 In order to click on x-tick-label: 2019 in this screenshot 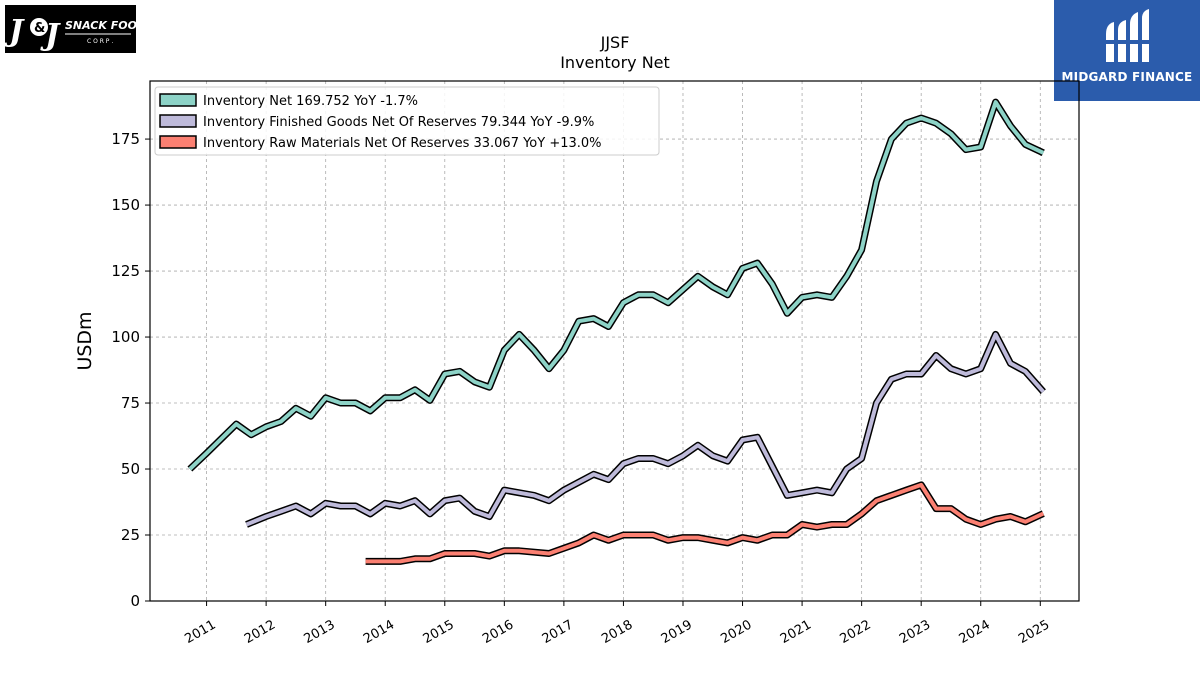, I will do `click(677, 632)`.